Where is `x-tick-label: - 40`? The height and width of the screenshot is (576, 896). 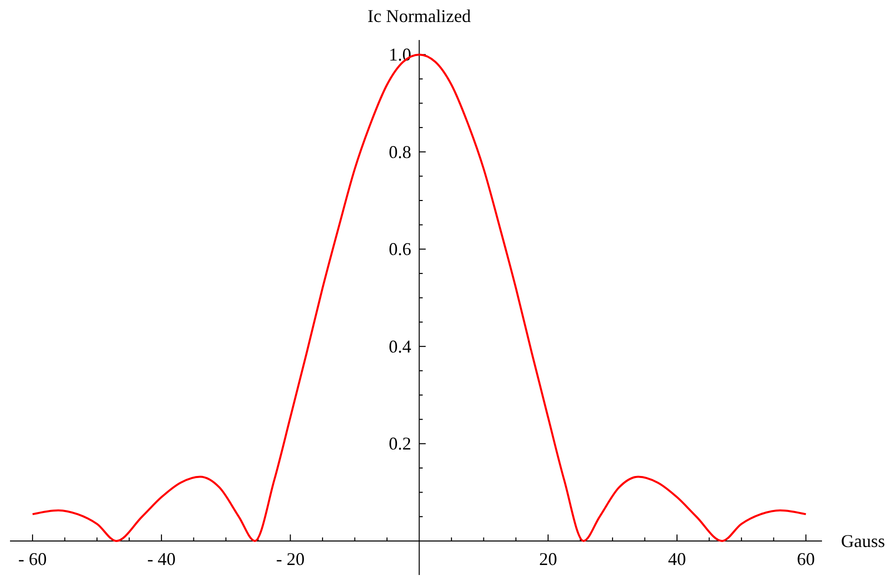 x-tick-label: - 40 is located at coordinates (161, 558).